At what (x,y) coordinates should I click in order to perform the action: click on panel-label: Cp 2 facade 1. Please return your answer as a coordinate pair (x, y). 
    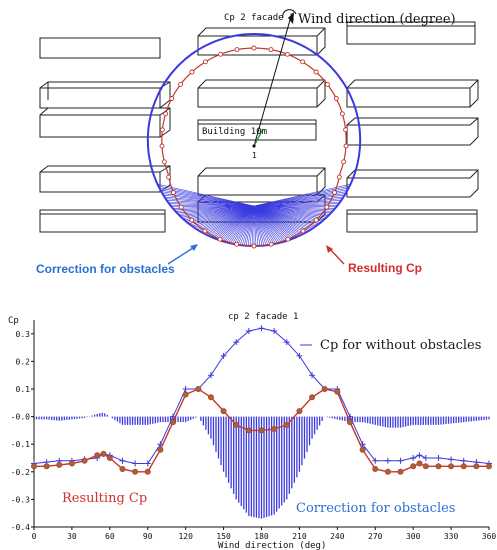
    Looking at the image, I should click on (259, 18).